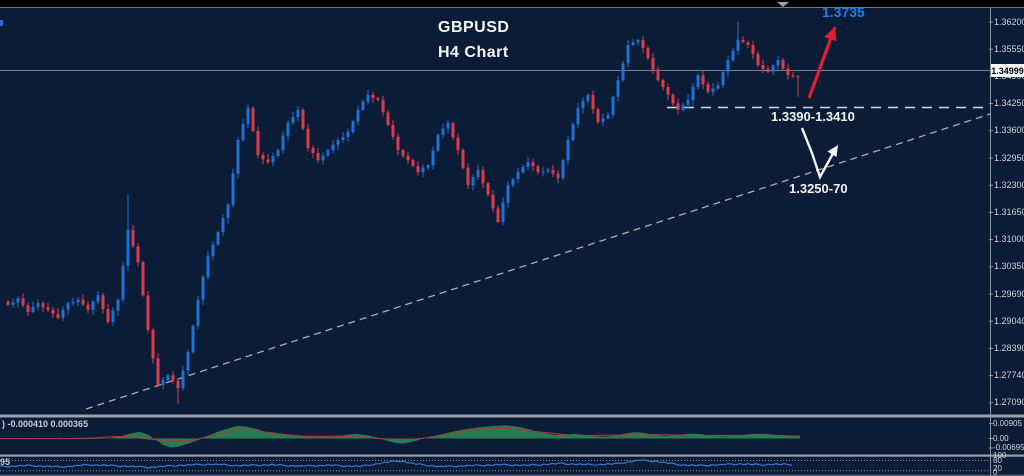 Image resolution: width=1024 pixels, height=476 pixels. I want to click on support-zone-label: 1.3250-70, so click(818, 188).